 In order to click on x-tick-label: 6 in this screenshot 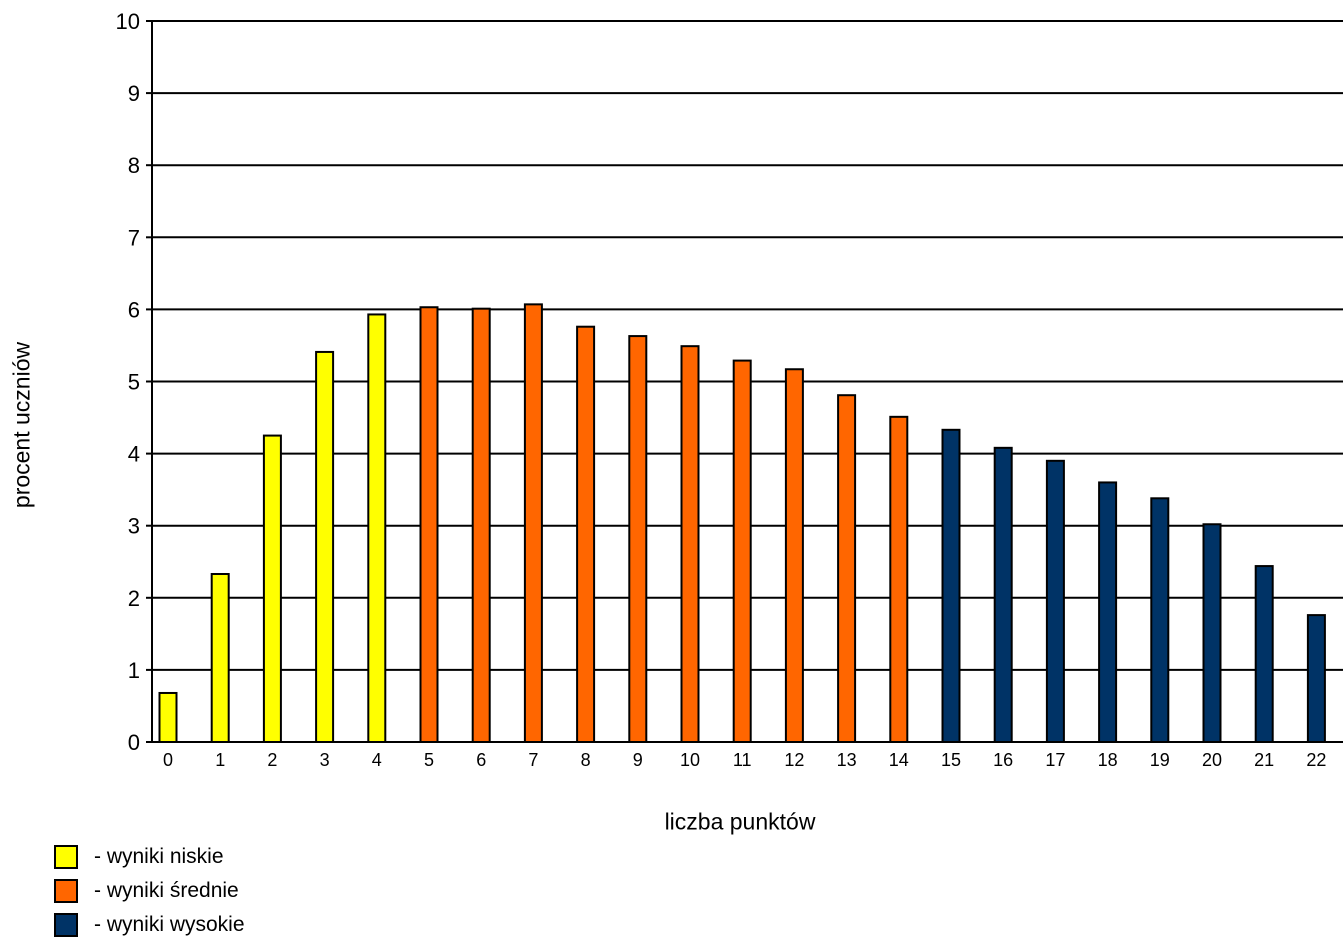, I will do `click(481, 760)`.